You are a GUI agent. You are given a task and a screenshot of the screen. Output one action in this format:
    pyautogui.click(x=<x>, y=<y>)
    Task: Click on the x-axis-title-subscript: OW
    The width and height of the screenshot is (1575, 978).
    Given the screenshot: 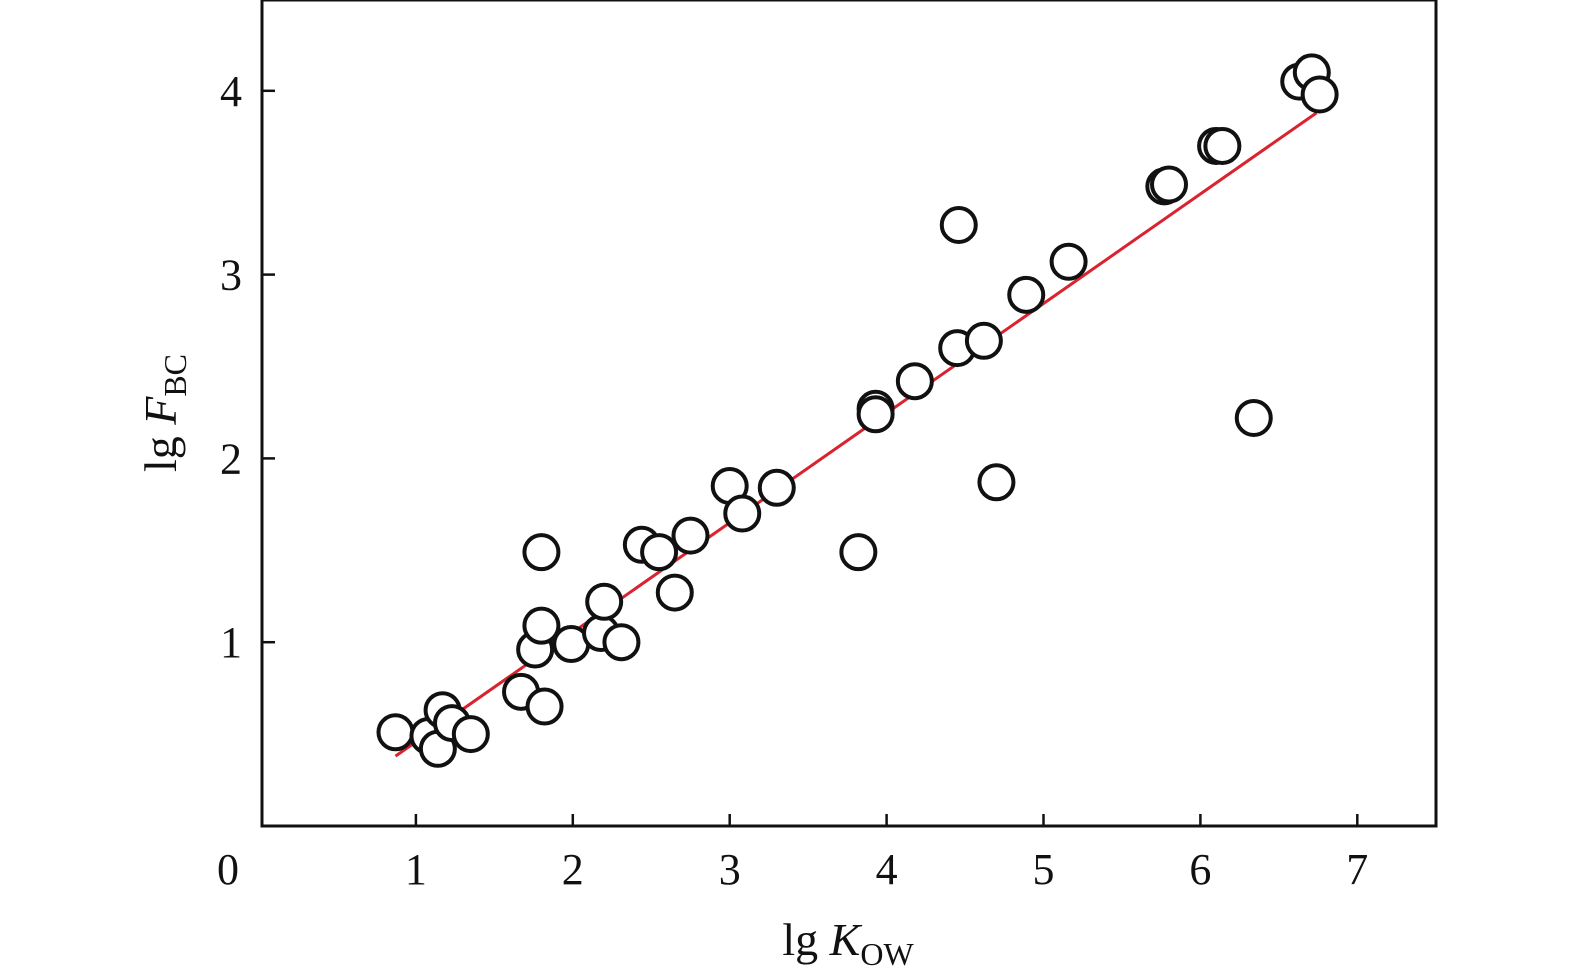 What is the action you would take?
    pyautogui.click(x=887, y=954)
    